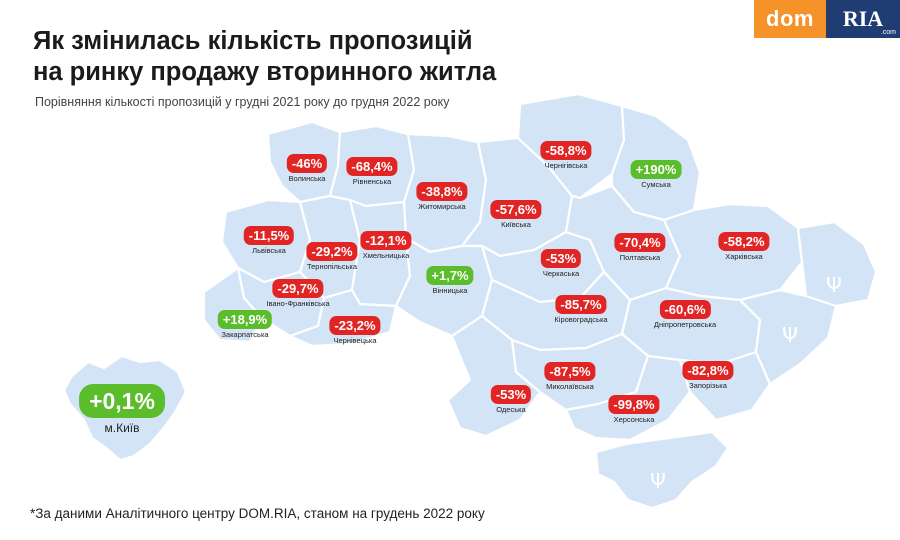 The height and width of the screenshot is (540, 900). I want to click on region-badge-zakarpattia: +18,9% Закарпатська, so click(245, 324).